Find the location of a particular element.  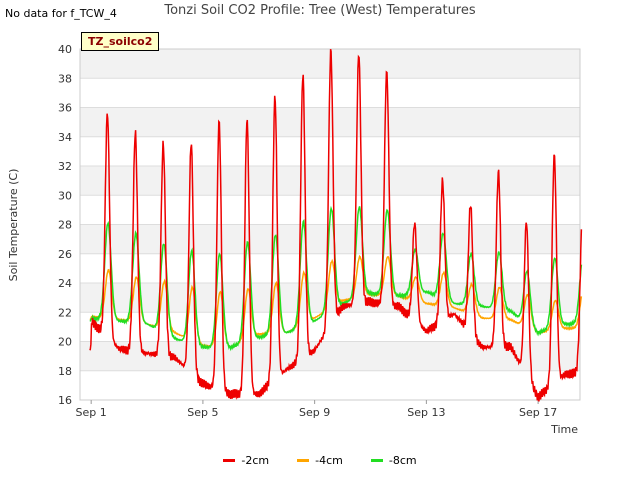

legend-label-minus8cm: -8cm is located at coordinates (402, 460).